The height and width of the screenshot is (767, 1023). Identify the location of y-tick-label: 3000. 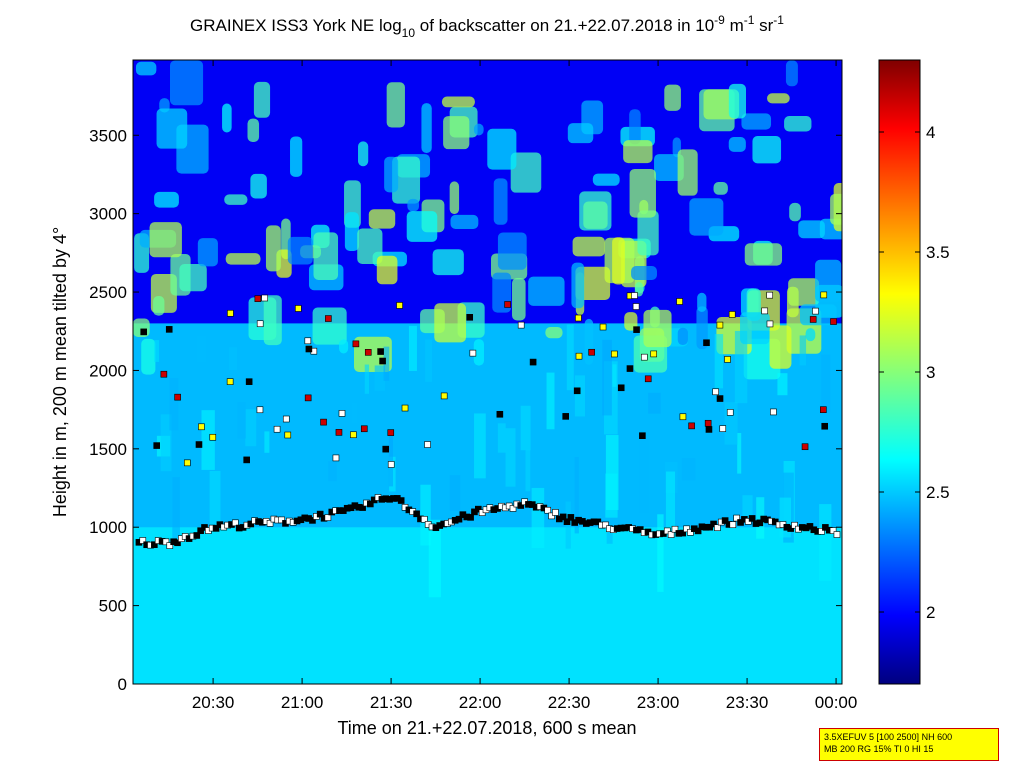
(108, 214).